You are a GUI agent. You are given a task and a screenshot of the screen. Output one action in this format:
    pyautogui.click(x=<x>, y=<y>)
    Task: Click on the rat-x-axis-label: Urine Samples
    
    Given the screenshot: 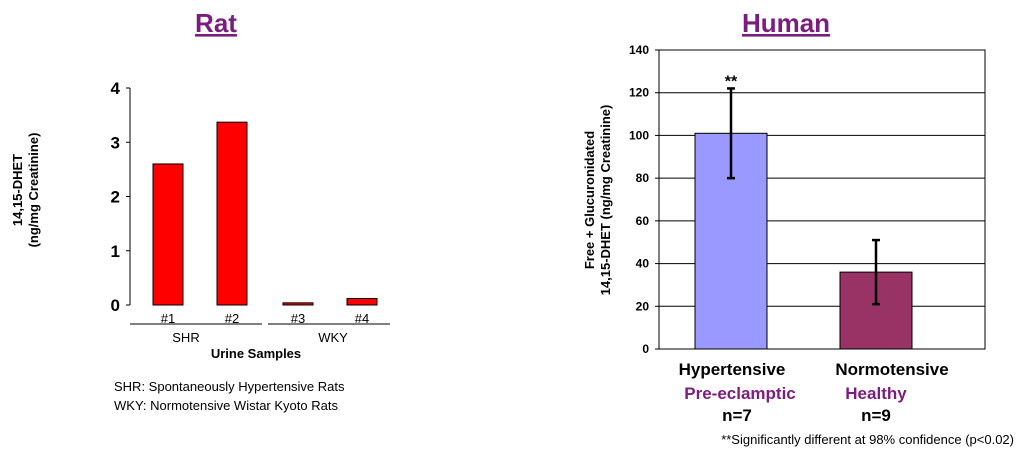 What is the action you would take?
    pyautogui.click(x=256, y=353)
    